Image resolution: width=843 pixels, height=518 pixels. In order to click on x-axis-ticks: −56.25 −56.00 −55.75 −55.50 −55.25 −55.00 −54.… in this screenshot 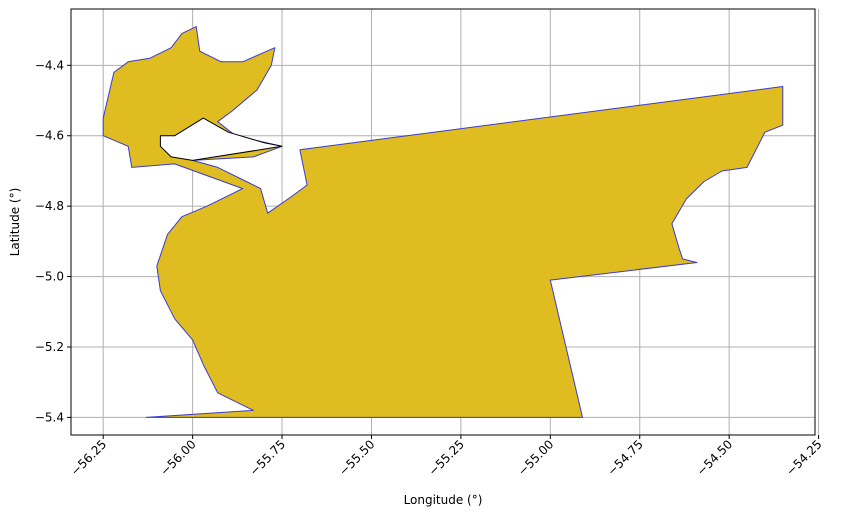, I will do `click(446, 457)`.